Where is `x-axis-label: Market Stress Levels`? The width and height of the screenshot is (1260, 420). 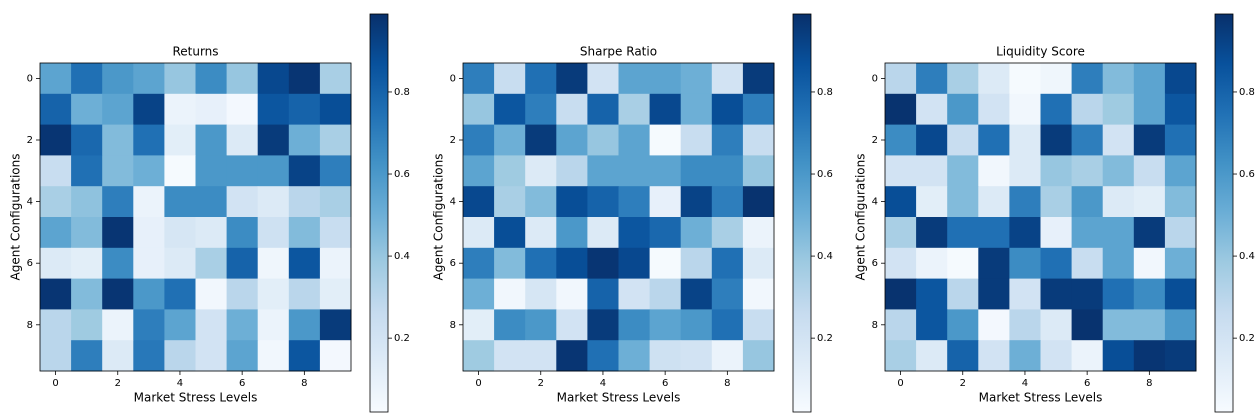
x-axis-label: Market Stress Levels is located at coordinates (1041, 398).